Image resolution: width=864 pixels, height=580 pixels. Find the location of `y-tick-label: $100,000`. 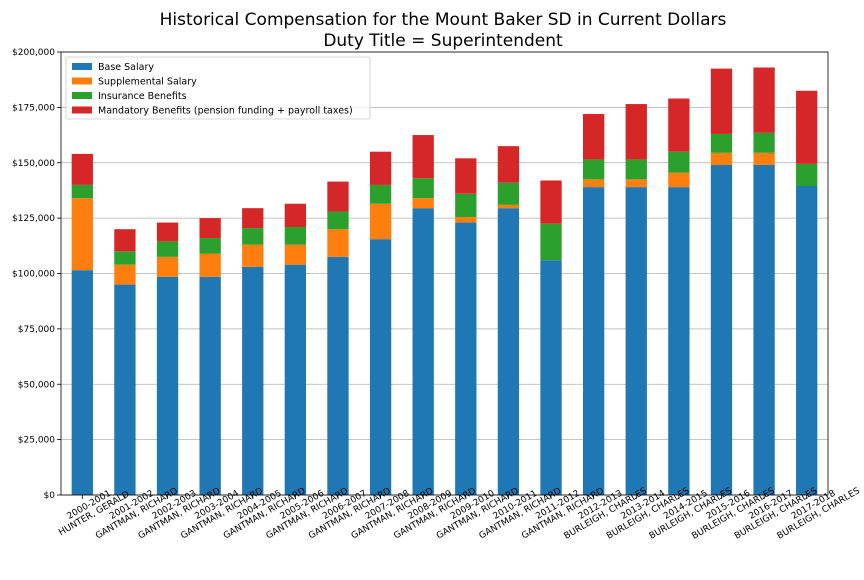

y-tick-label: $100,000 is located at coordinates (33, 275).